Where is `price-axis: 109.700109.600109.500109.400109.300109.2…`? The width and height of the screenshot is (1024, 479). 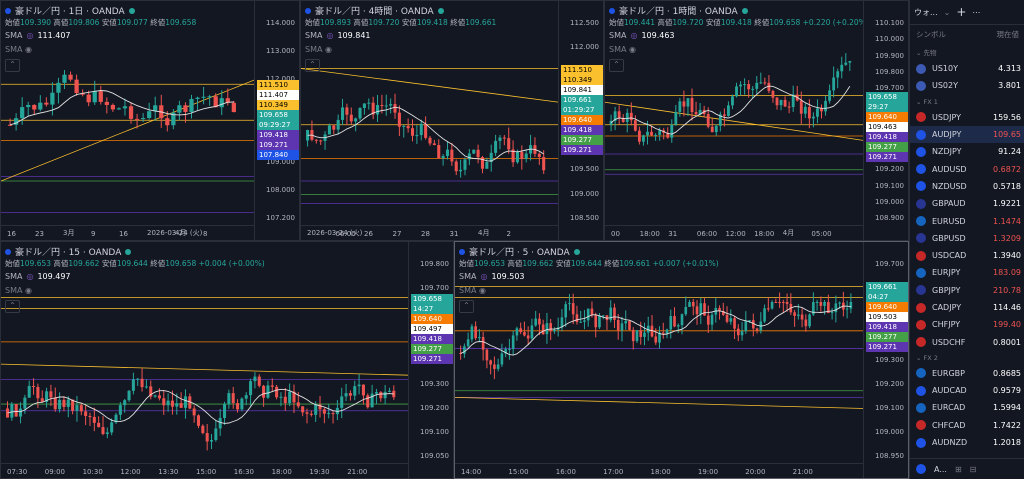
price-axis: 109.700109.600109.500109.400109.300109.2… is located at coordinates (885, 360).